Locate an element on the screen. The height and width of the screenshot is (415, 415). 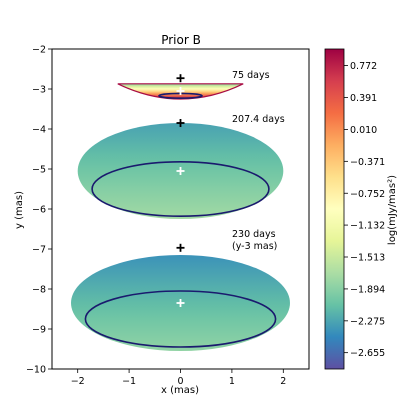
colorbar-tick-label: −1.132 is located at coordinates (367, 226).